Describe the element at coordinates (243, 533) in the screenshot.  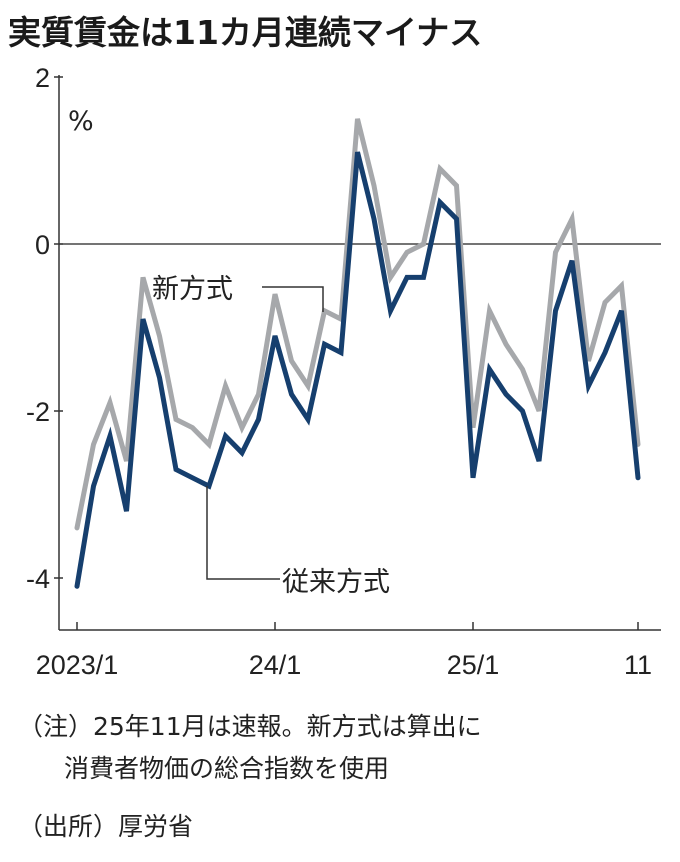
I see `leader-line-old` at that location.